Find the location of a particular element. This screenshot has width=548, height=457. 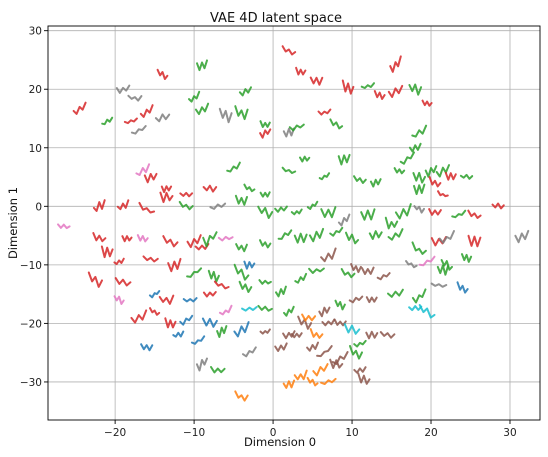

x-tick-label: −10 is located at coordinates (194, 433).